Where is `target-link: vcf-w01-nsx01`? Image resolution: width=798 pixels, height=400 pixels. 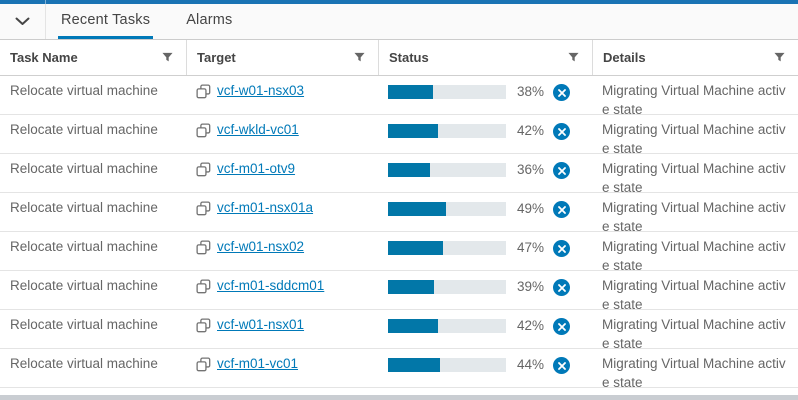
target-link: vcf-w01-nsx01 is located at coordinates (261, 324).